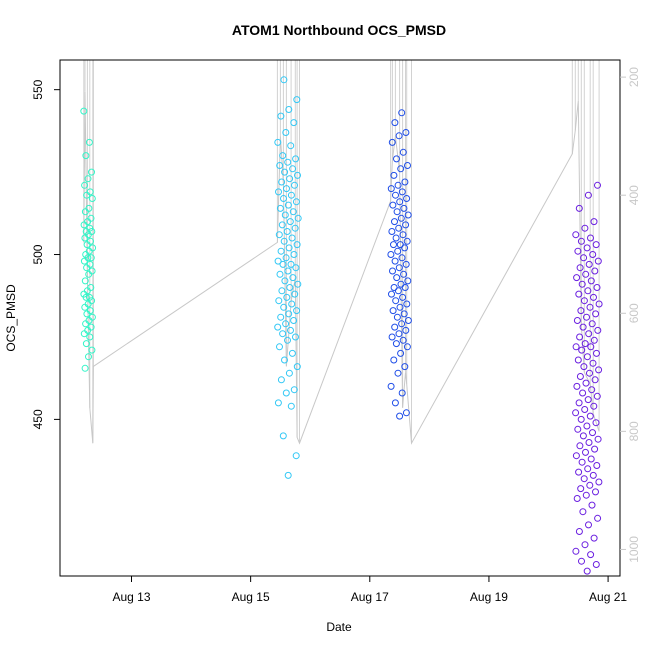  I want to click on x-tick-label: Aug 19, so click(489, 597).